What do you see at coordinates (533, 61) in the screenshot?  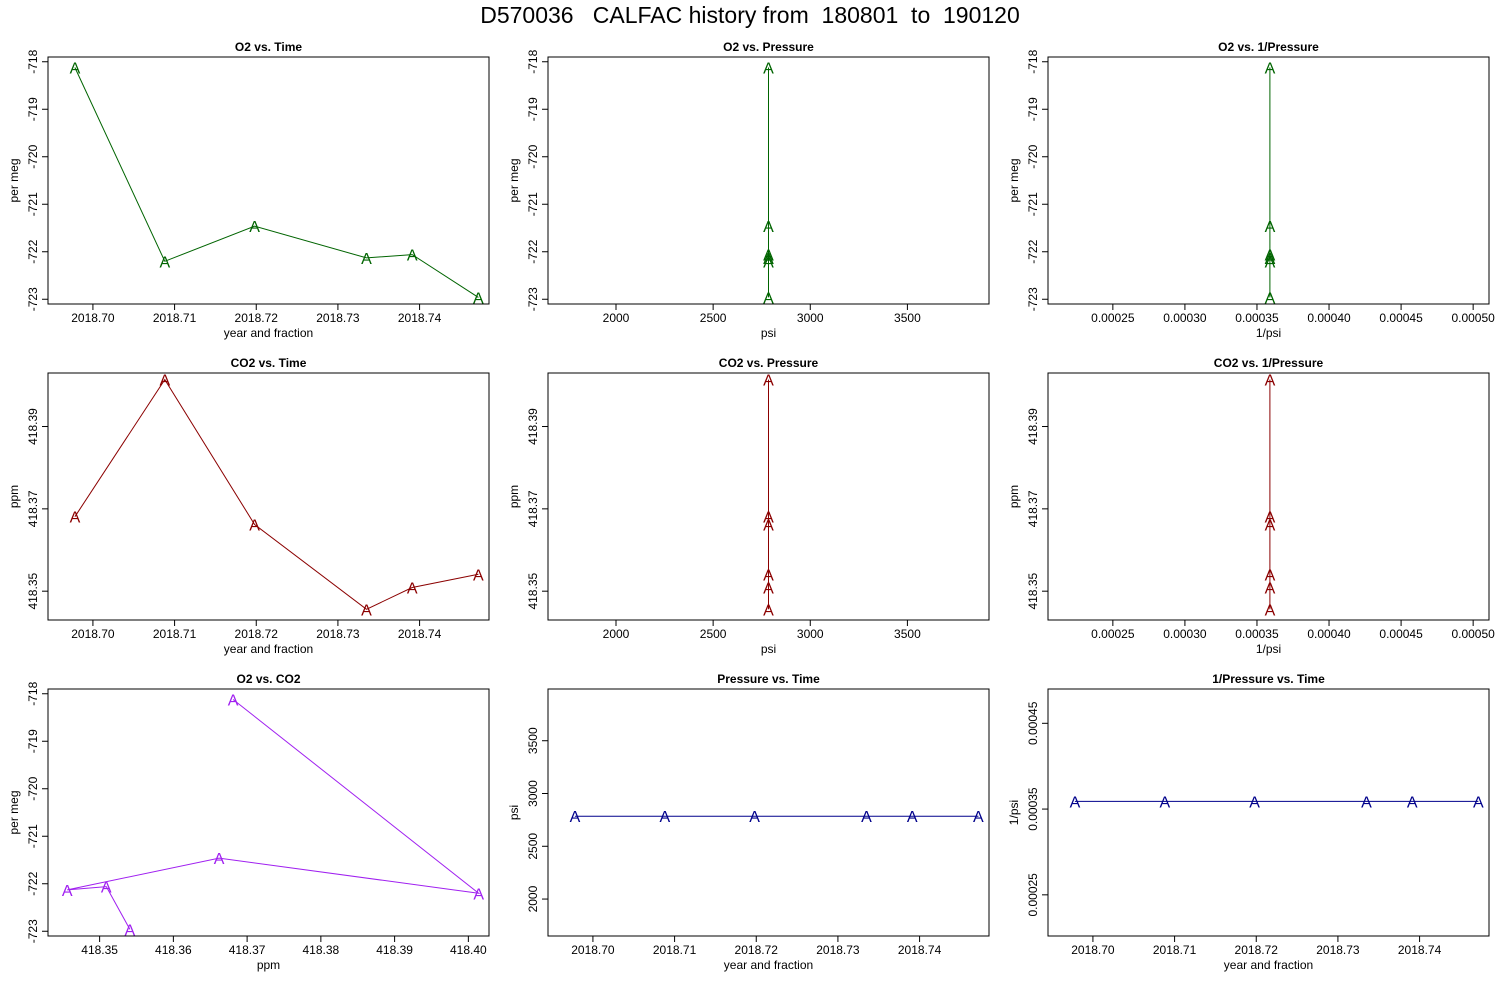 I see `y-tick-label: -718` at bounding box center [533, 61].